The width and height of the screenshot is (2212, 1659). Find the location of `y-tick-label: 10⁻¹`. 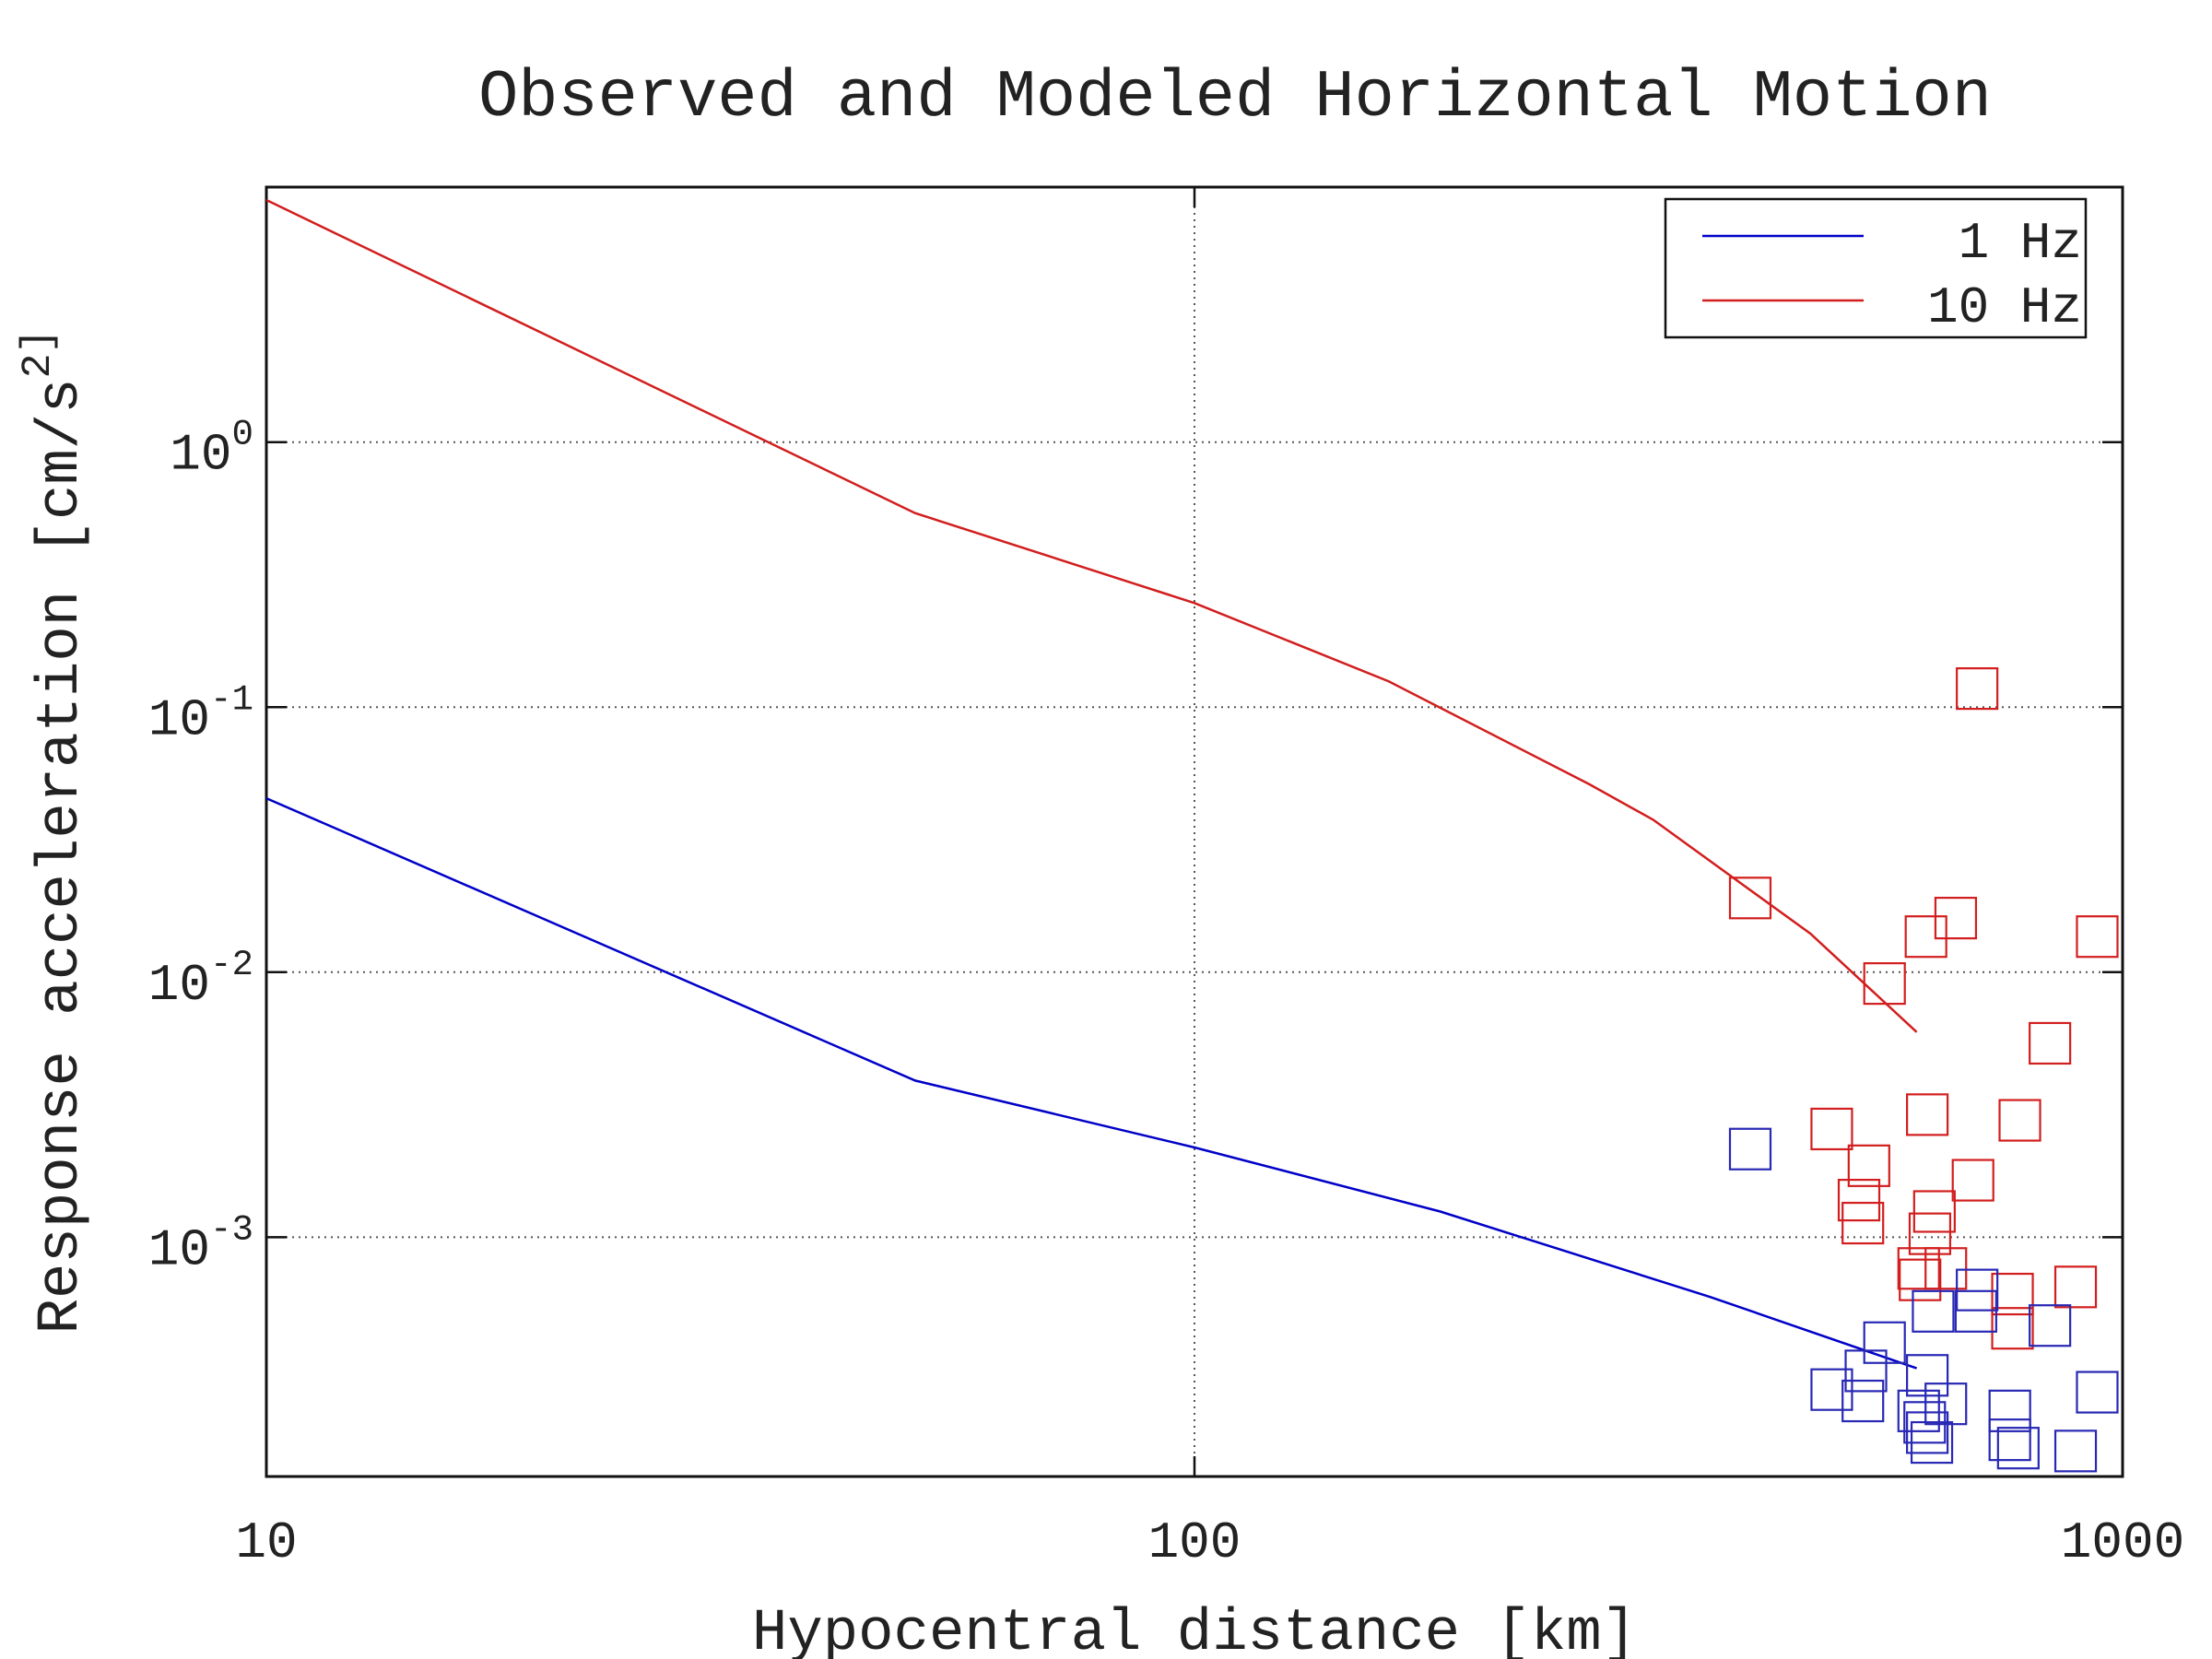

y-tick-label: 10⁻¹ is located at coordinates (200, 713).